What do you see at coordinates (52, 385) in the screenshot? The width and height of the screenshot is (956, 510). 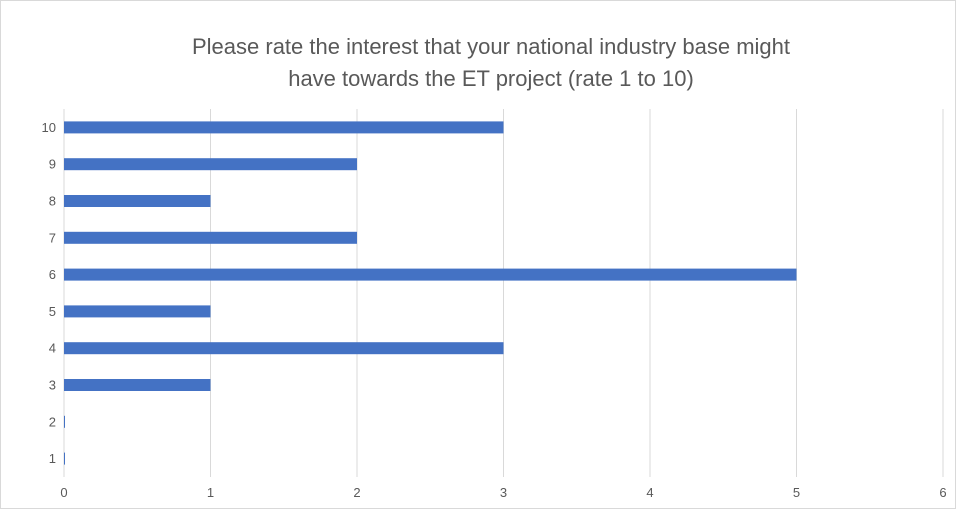 I see `y-tick-label: 3` at bounding box center [52, 385].